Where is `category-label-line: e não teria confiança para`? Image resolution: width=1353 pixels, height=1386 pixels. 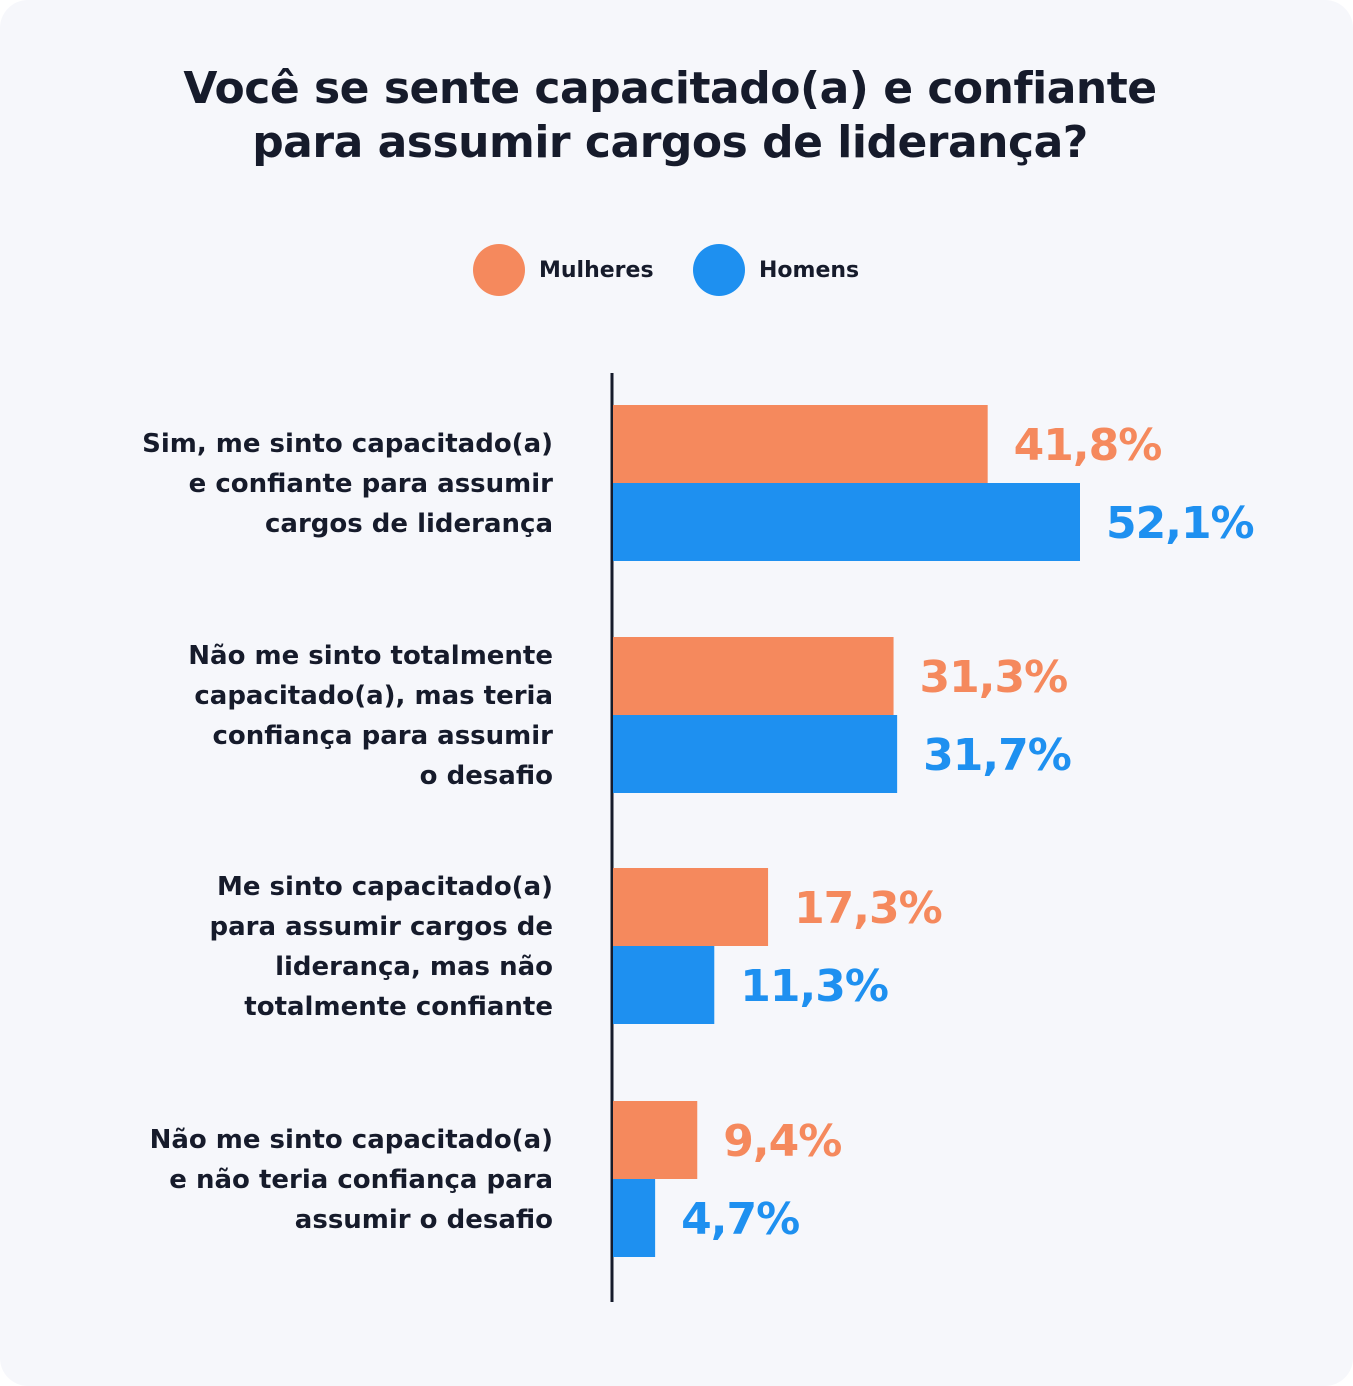 category-label-line: e não teria confiança para is located at coordinates (361, 1180).